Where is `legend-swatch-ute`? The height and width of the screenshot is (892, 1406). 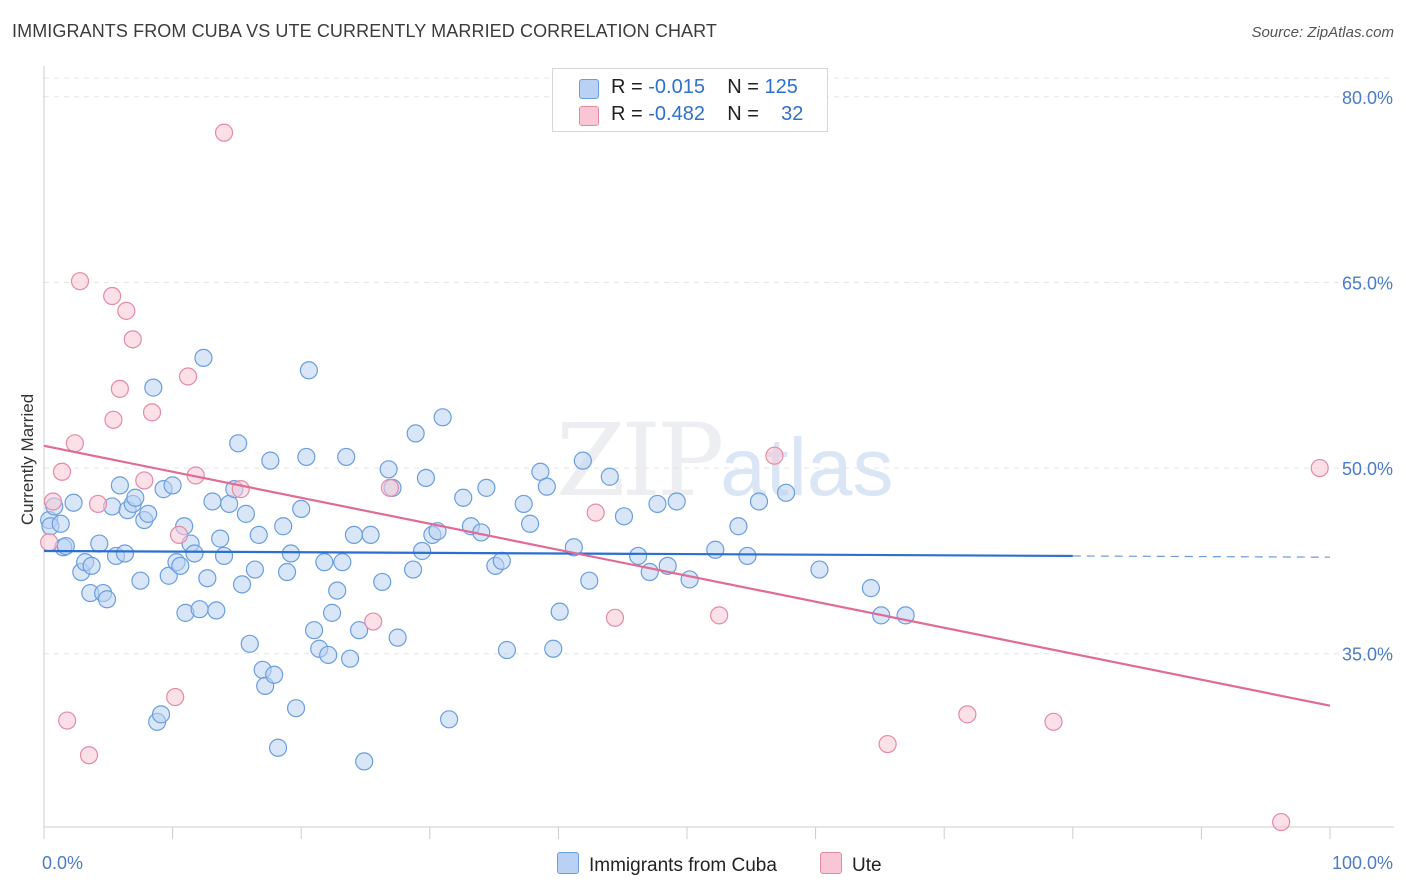
legend-swatch-ute is located at coordinates (589, 116).